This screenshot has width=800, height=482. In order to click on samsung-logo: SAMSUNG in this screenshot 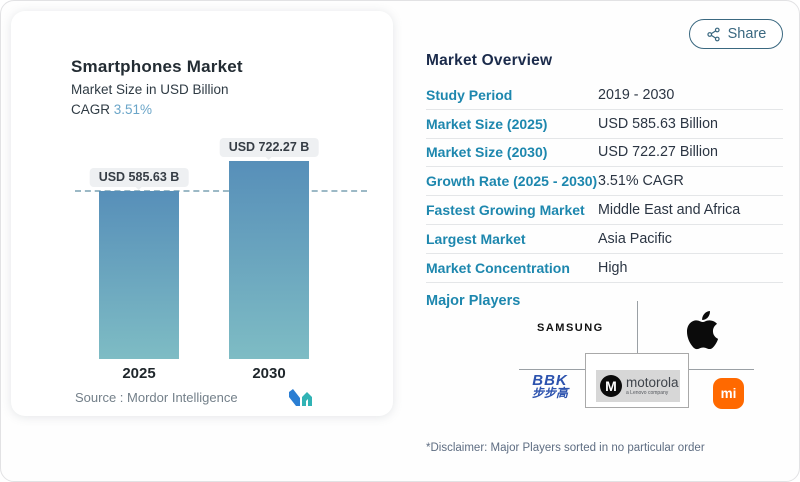, I will do `click(570, 328)`.